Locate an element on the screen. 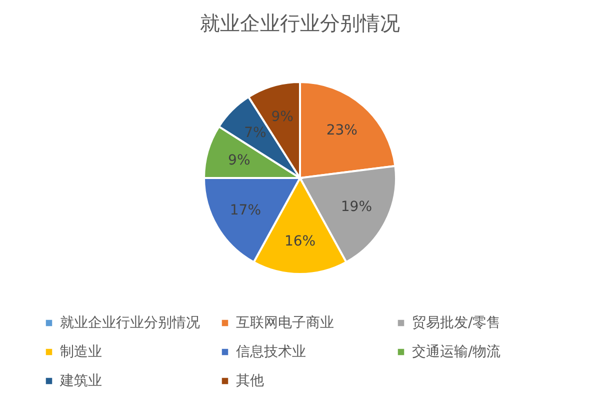 This screenshot has width=600, height=400. data-label: 23% is located at coordinates (342, 130).